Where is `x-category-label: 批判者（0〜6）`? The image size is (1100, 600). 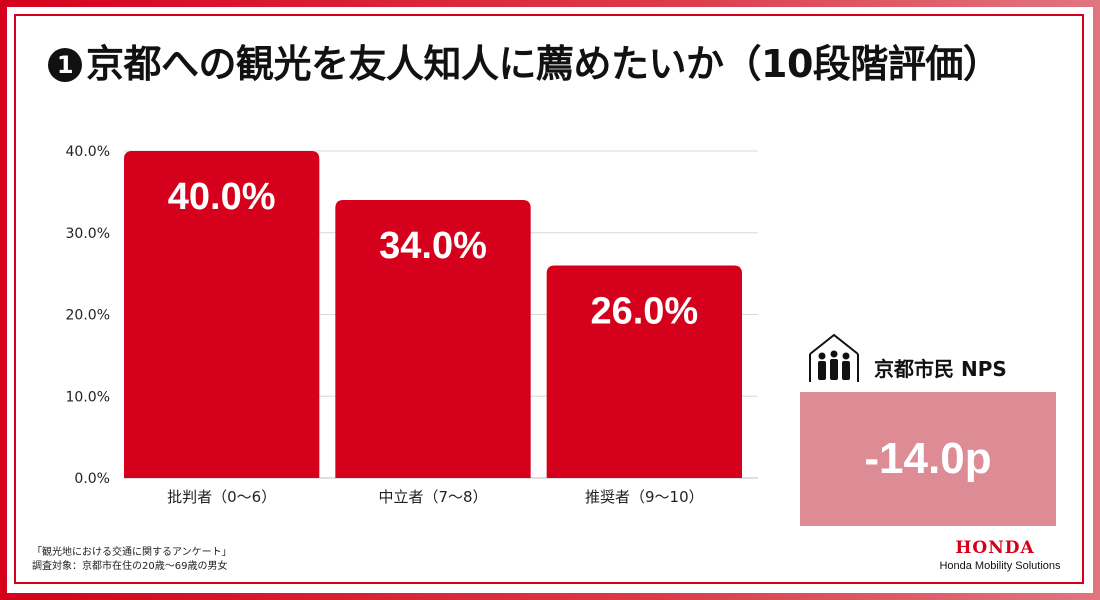
x-category-label: 批判者（0〜6） is located at coordinates (221, 497).